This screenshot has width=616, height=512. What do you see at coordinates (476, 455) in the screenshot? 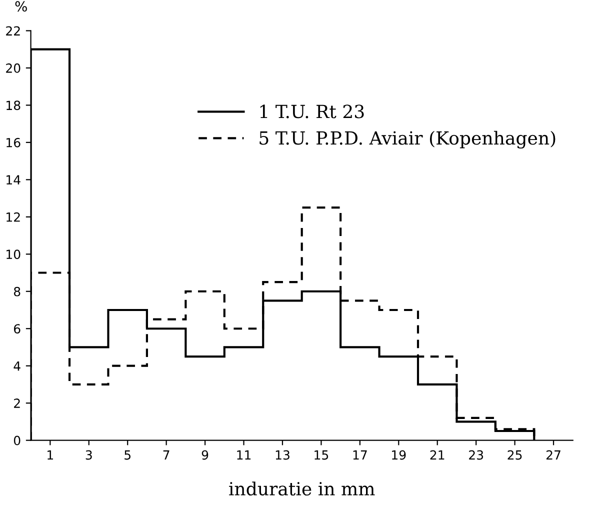
I see `x-tick-label: 23` at bounding box center [476, 455].